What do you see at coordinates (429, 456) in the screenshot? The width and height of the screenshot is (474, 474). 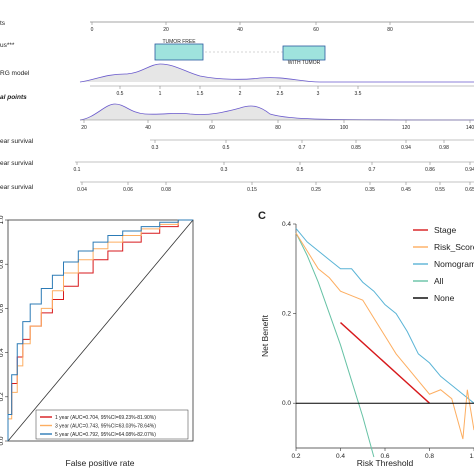 I see `dca-x-tick-label: 0.8` at bounding box center [429, 456].